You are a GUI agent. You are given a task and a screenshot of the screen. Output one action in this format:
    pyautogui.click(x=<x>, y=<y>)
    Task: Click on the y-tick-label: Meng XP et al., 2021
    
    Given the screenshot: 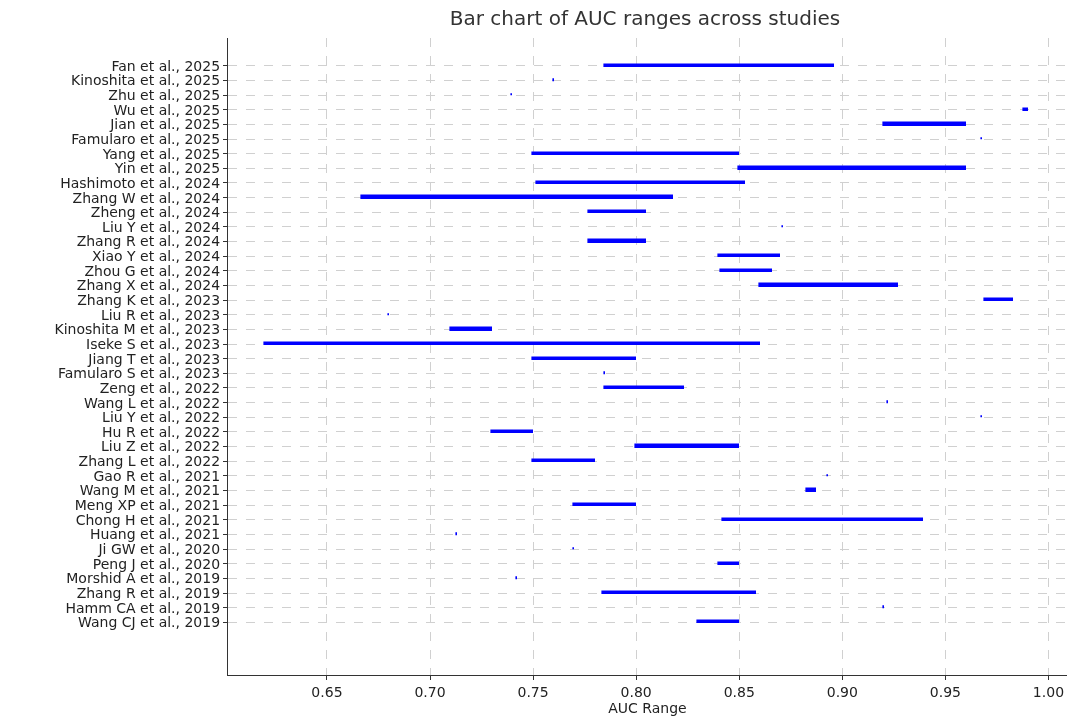 What is the action you would take?
    pyautogui.click(x=147, y=505)
    